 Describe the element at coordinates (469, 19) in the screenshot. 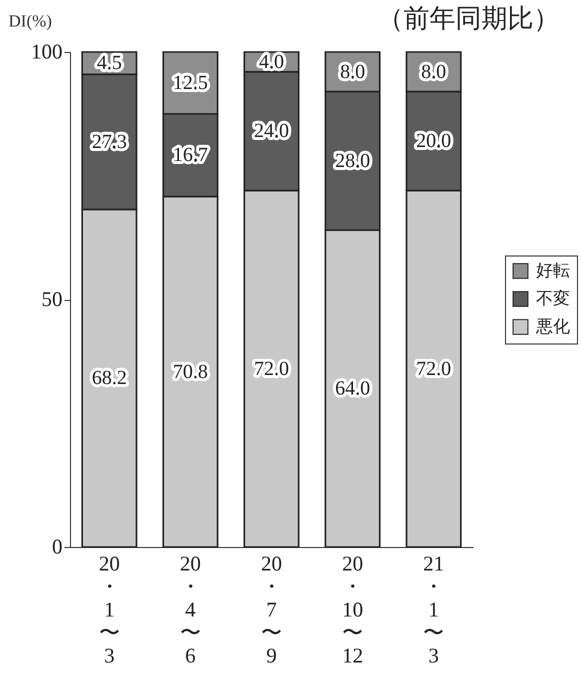

I see `chart-title: （前年同期比）` at that location.